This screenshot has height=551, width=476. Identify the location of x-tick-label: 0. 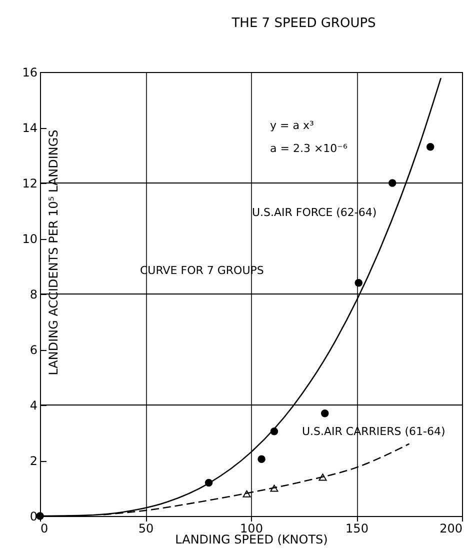
(44, 529).